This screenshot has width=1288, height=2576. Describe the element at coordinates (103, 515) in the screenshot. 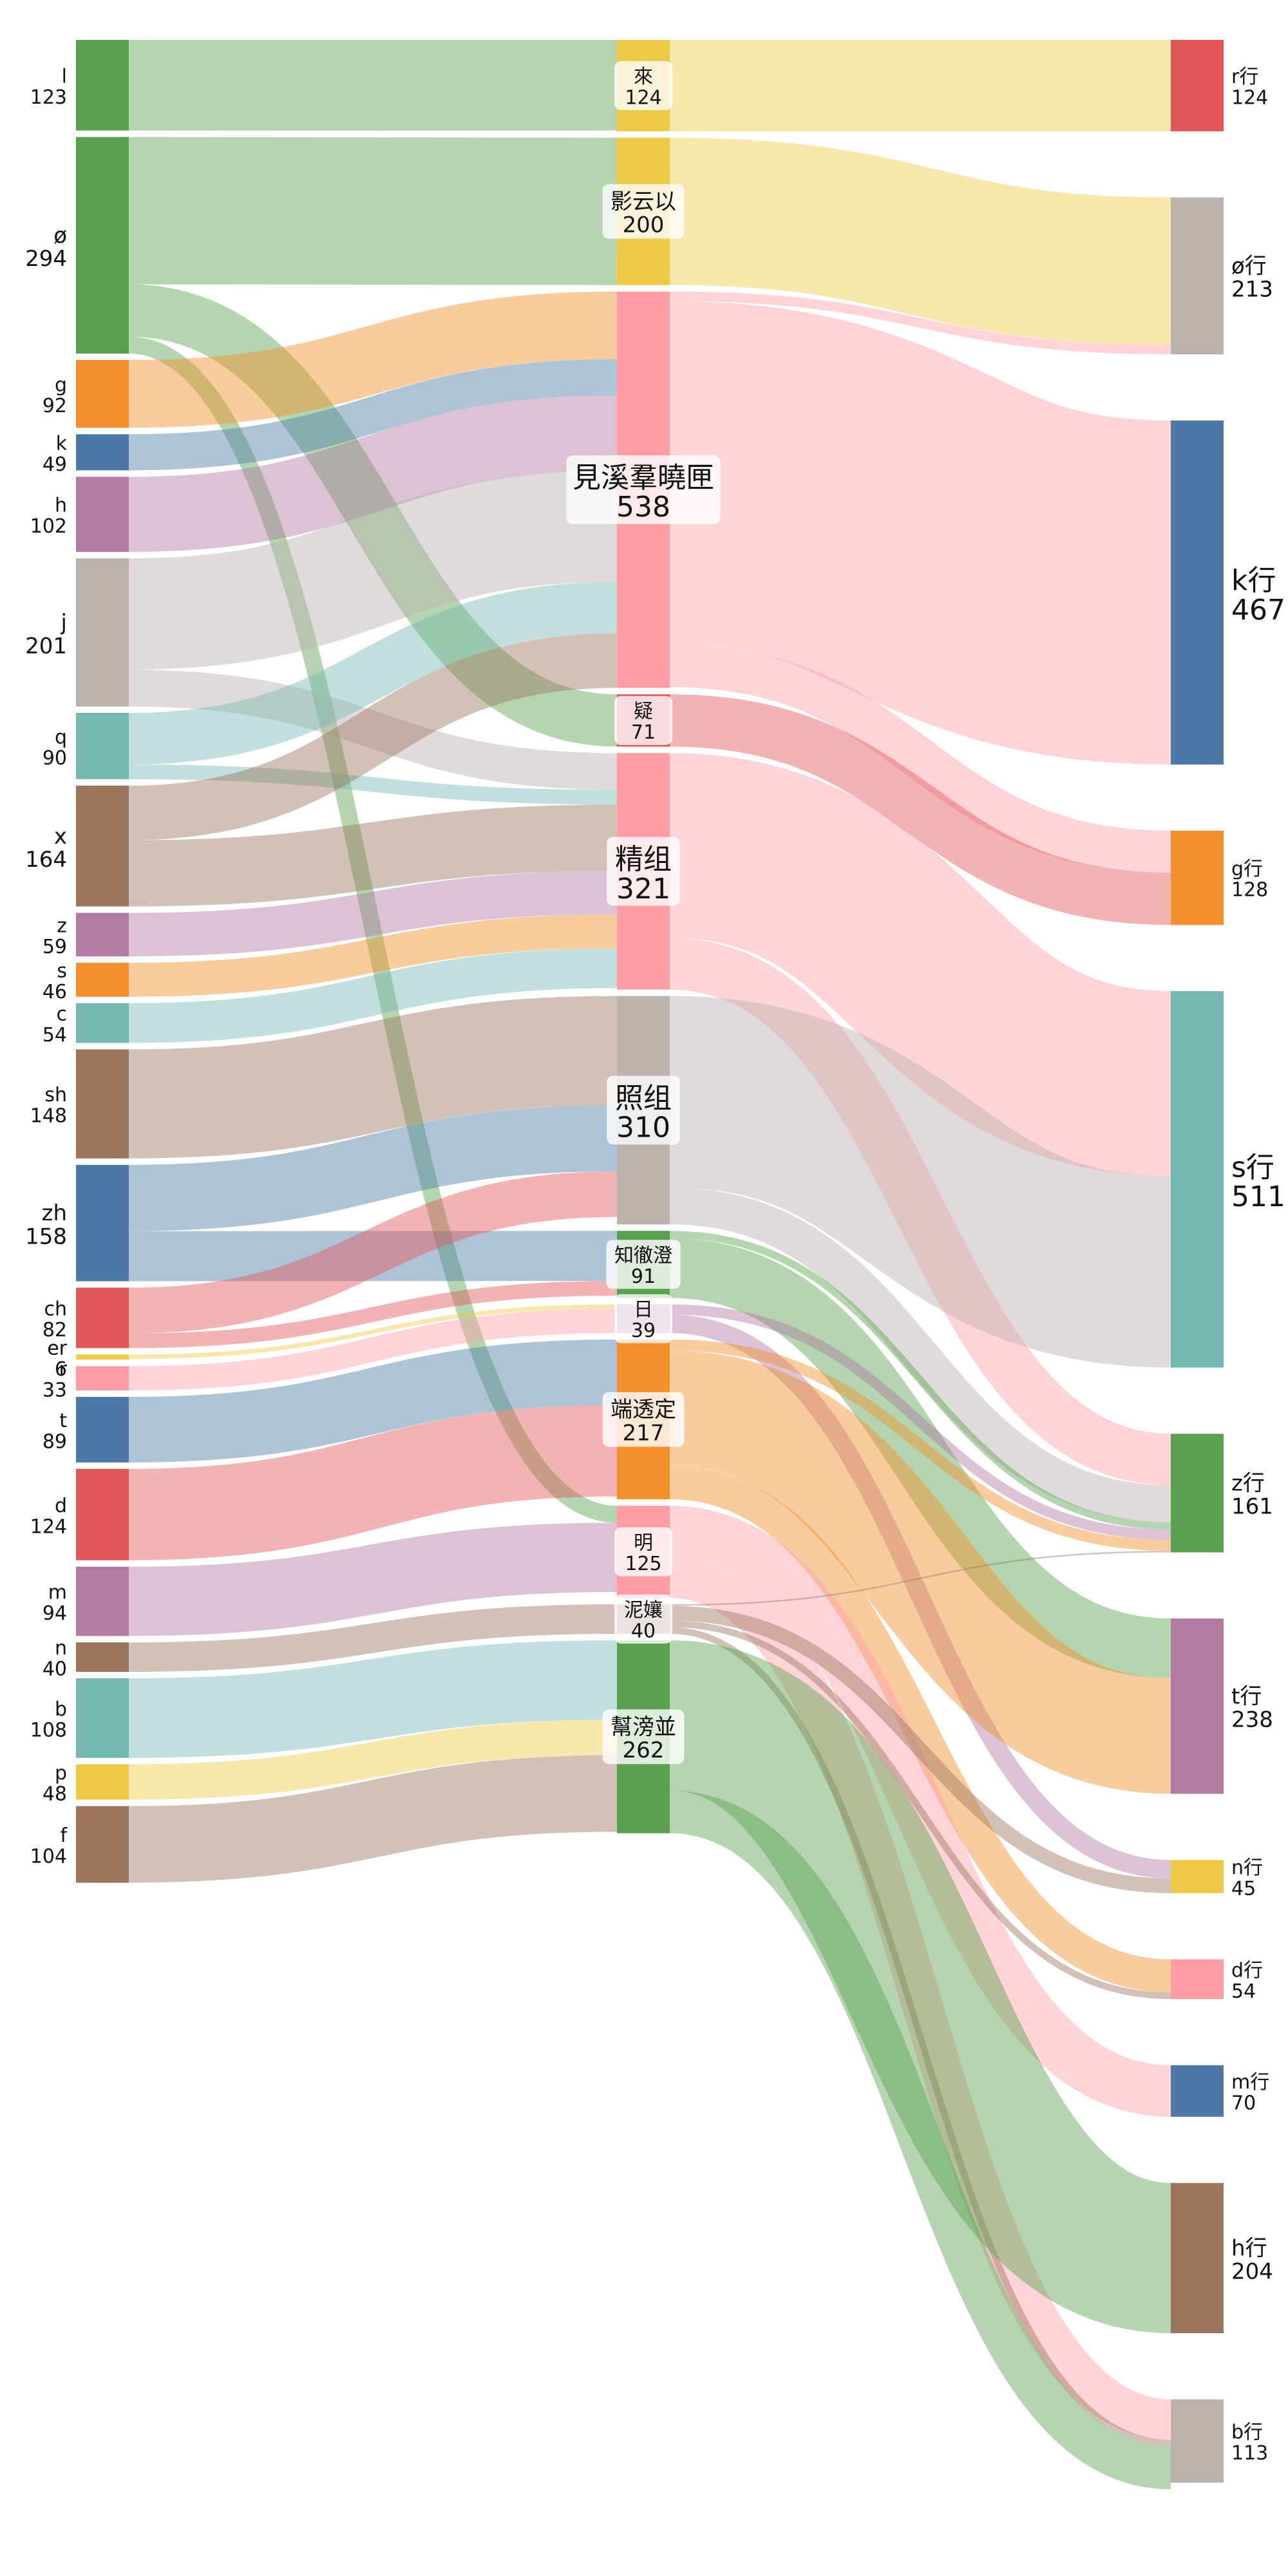

I see `node-h` at that location.